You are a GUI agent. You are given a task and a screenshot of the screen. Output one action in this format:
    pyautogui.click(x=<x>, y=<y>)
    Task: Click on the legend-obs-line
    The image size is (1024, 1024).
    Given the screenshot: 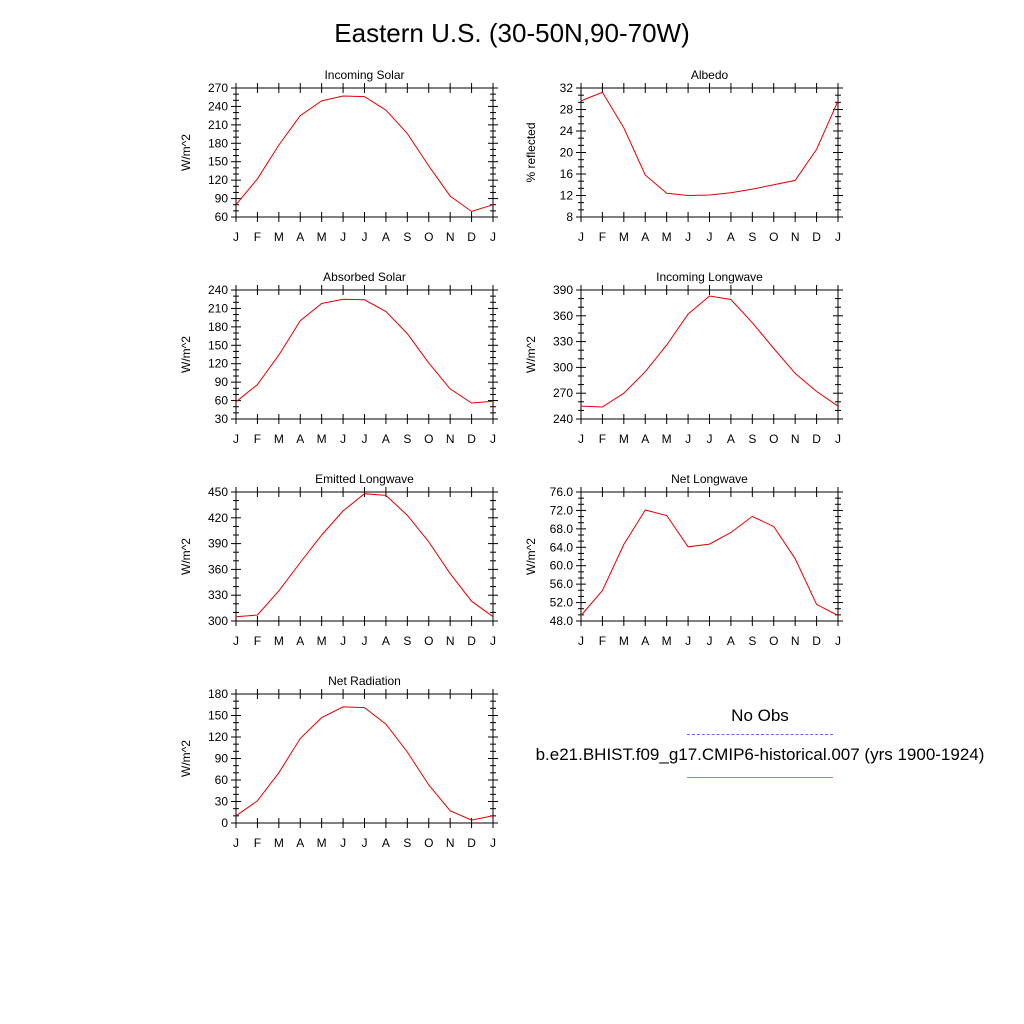 What is the action you would take?
    pyautogui.click(x=760, y=734)
    